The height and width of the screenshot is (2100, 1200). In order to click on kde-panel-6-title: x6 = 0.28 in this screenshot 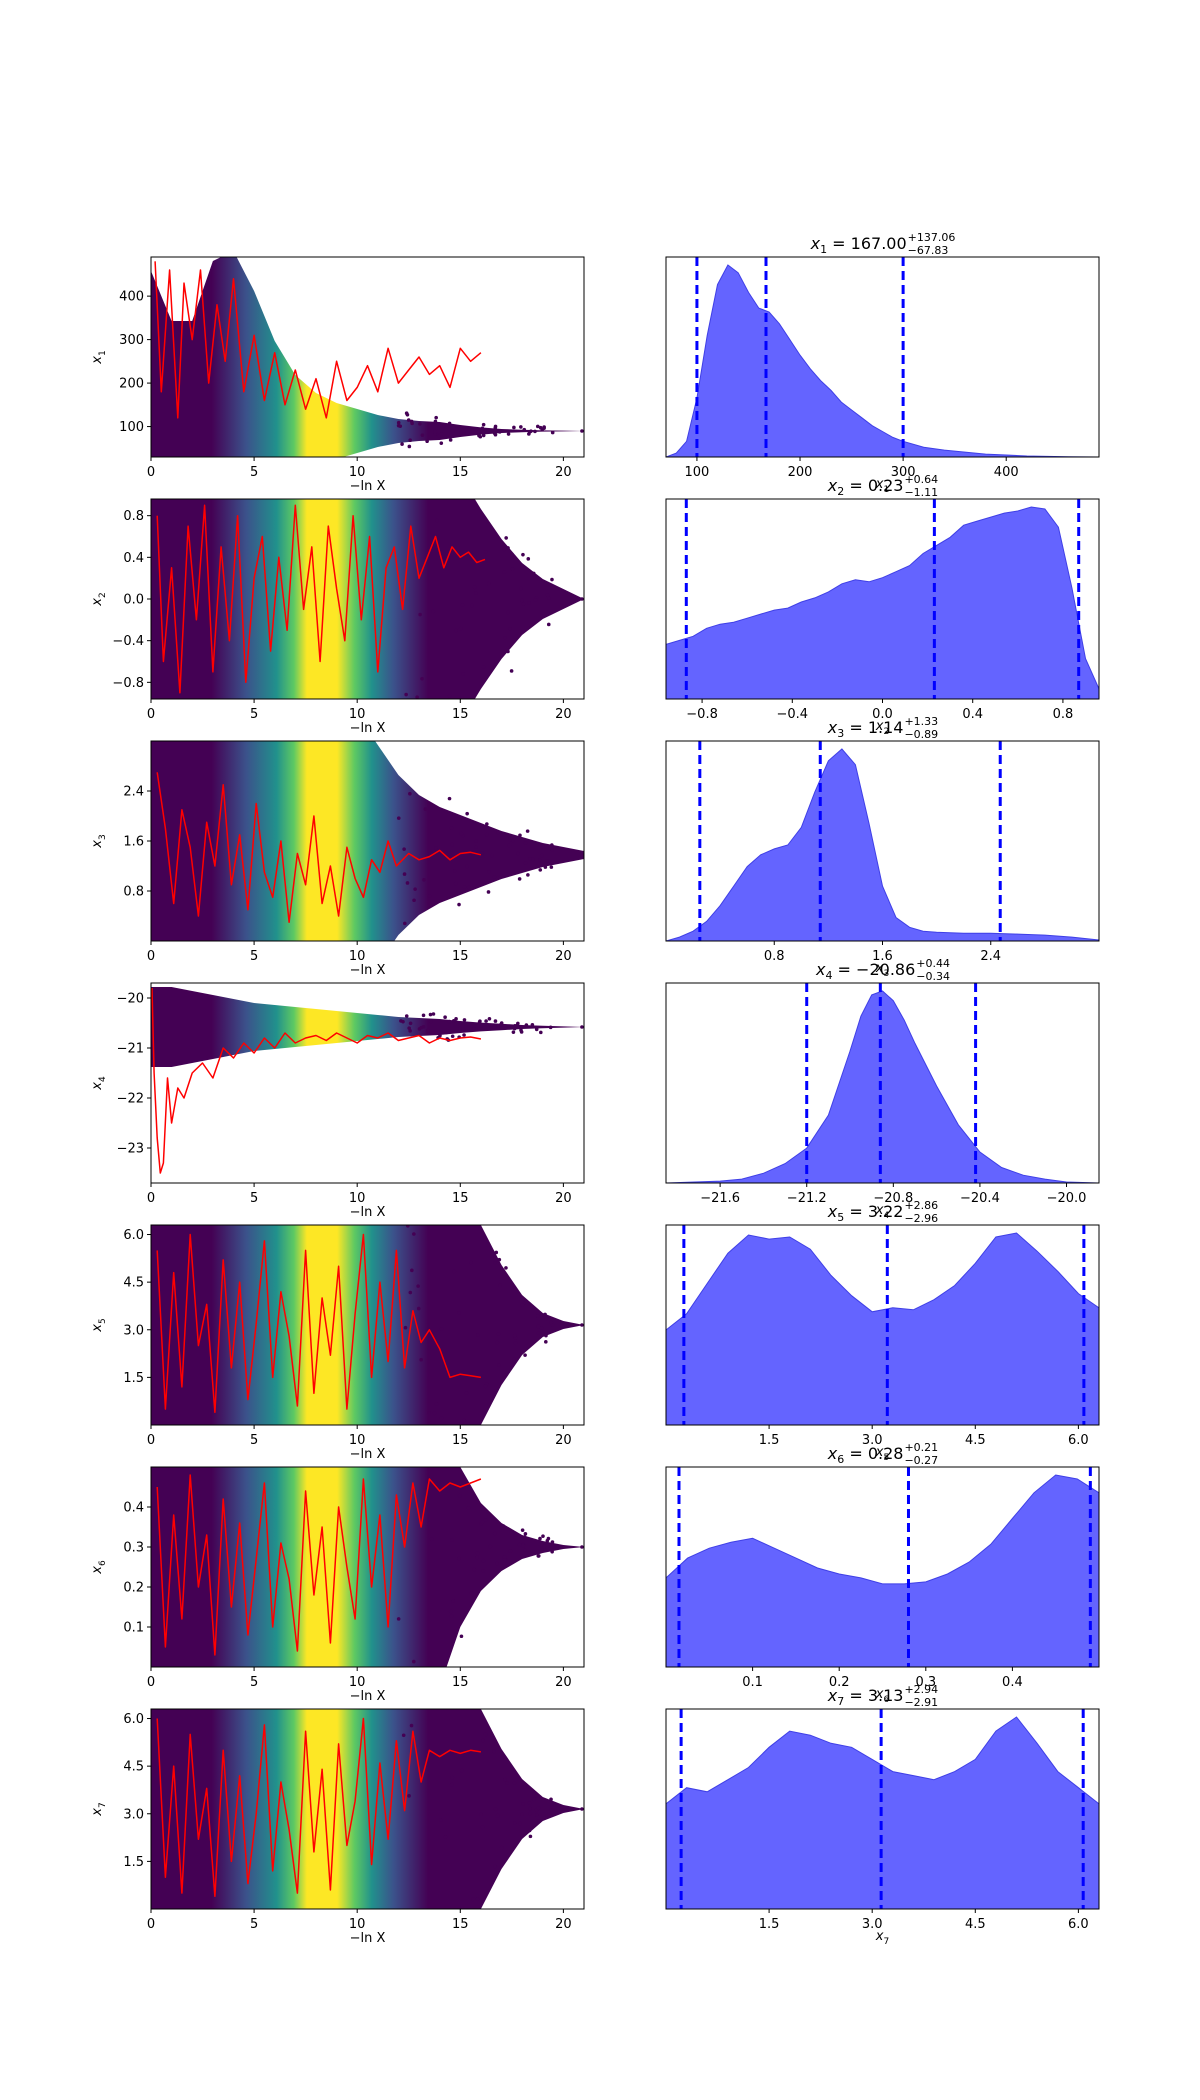, I will do `click(865, 1455)`.